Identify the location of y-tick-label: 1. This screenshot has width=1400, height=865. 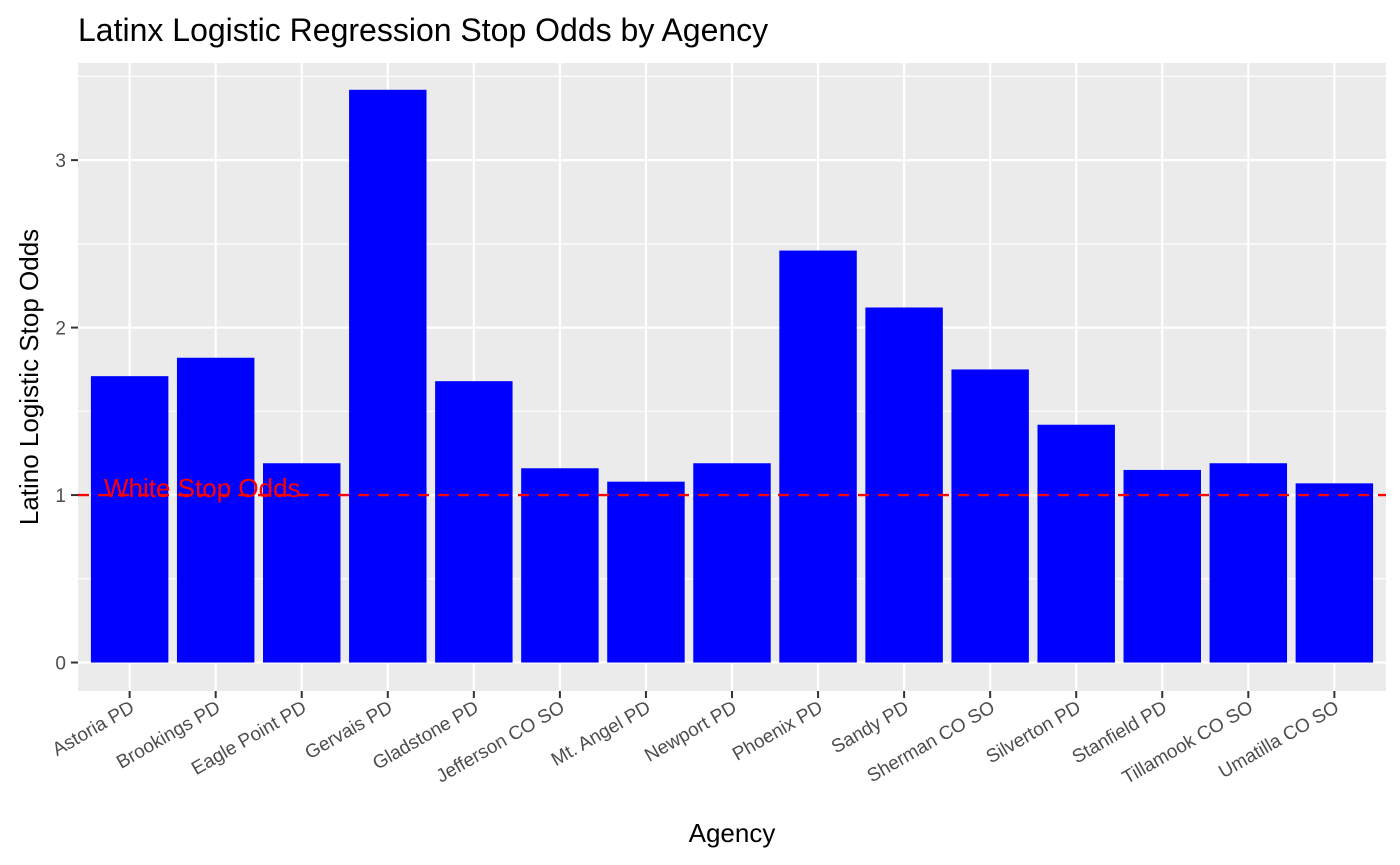
(60, 496).